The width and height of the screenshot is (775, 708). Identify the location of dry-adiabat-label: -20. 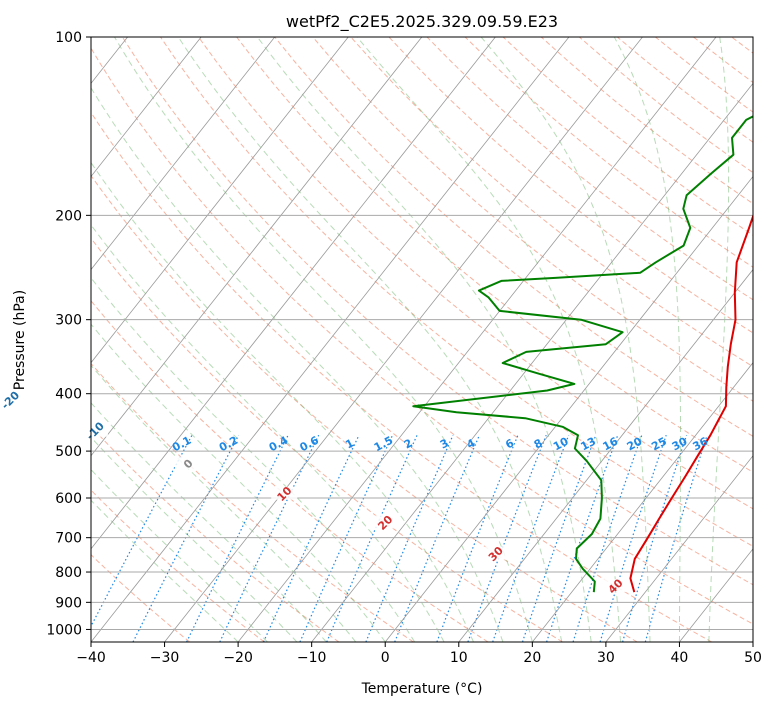
(11, 400).